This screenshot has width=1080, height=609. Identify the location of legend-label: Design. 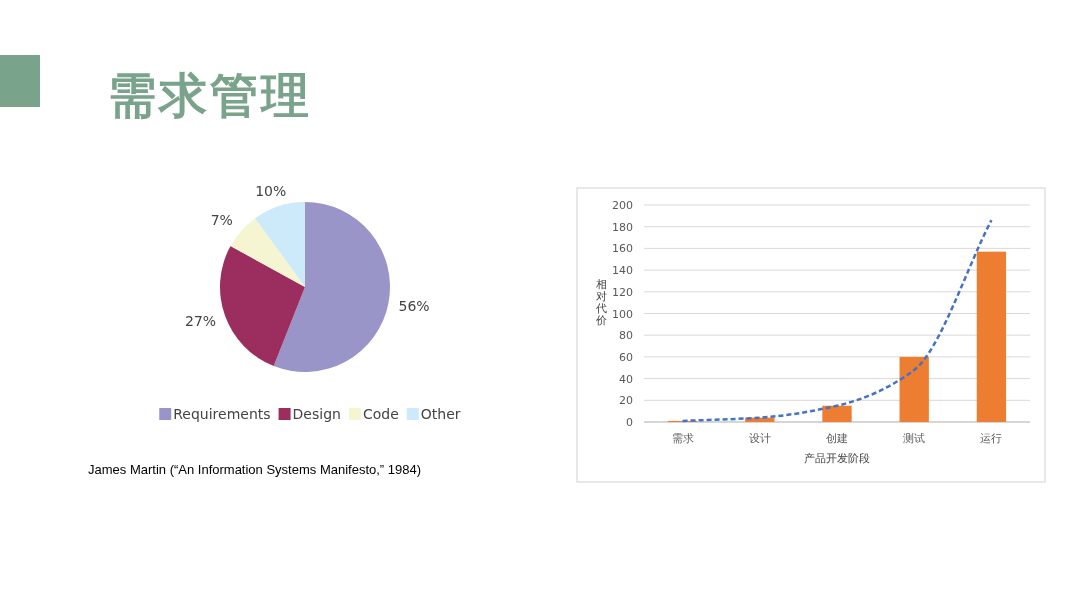
(316, 414).